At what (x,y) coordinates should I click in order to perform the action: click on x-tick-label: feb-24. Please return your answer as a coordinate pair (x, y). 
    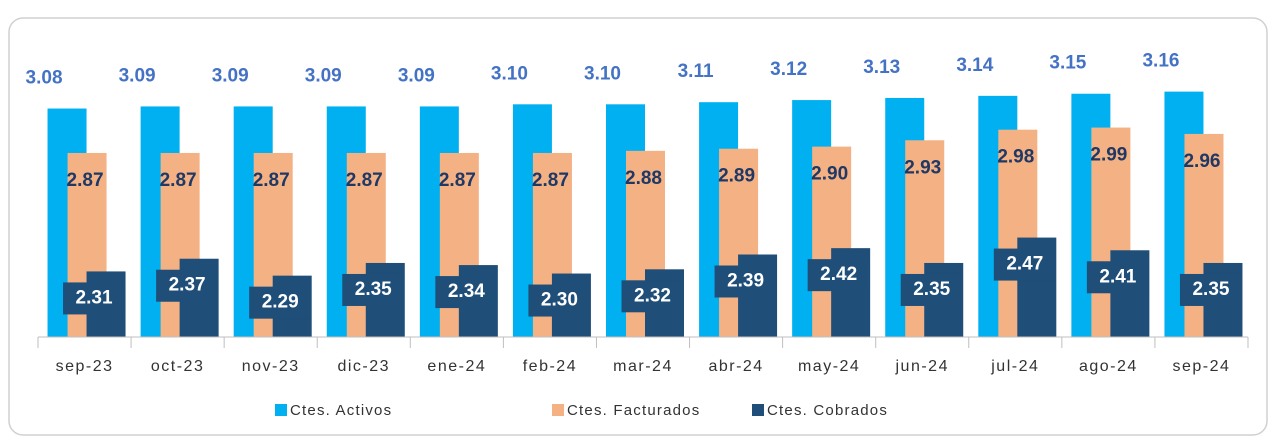
    Looking at the image, I should click on (550, 366).